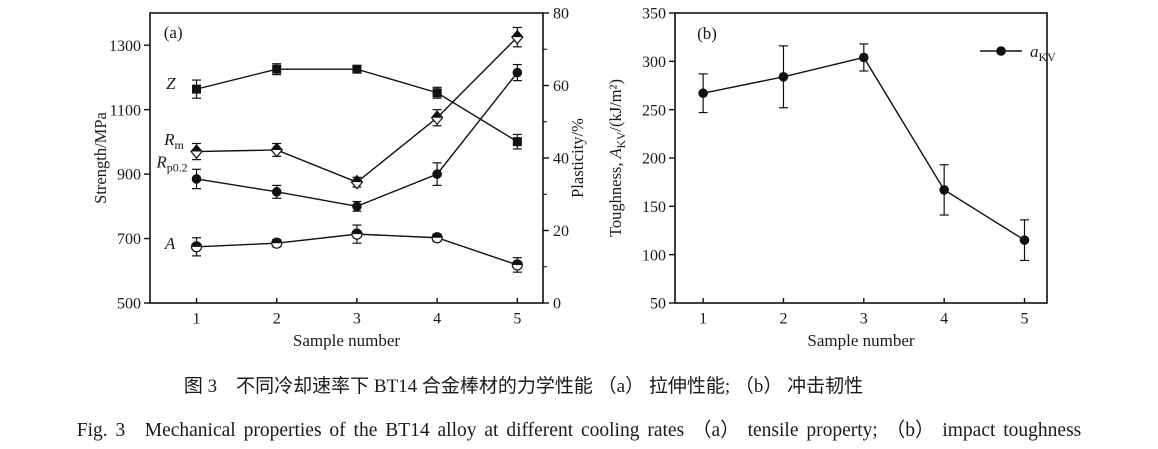 This screenshot has height=449, width=1158. What do you see at coordinates (173, 32) in the screenshot?
I see `annotation-label: (a)` at bounding box center [173, 32].